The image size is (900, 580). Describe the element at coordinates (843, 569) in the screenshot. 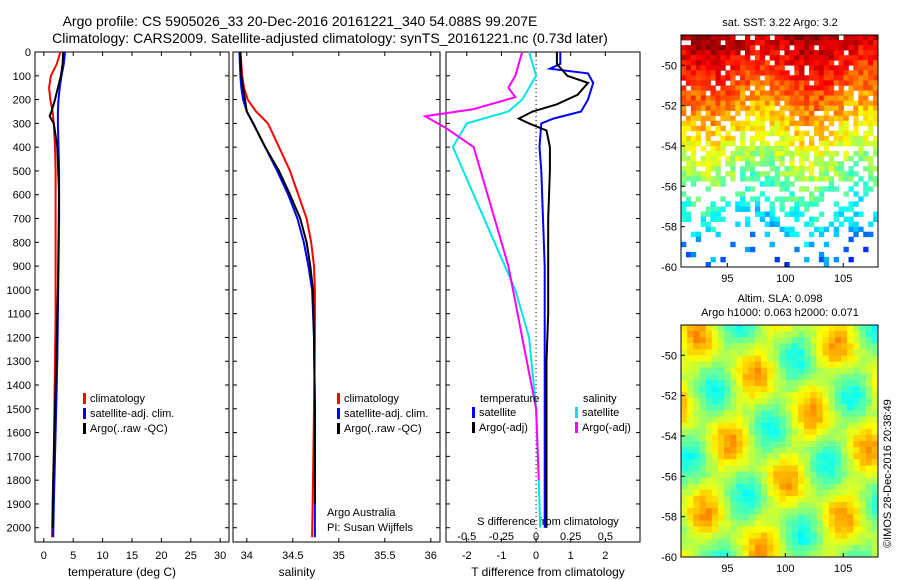

I see `map-x-tick-label: 105` at that location.